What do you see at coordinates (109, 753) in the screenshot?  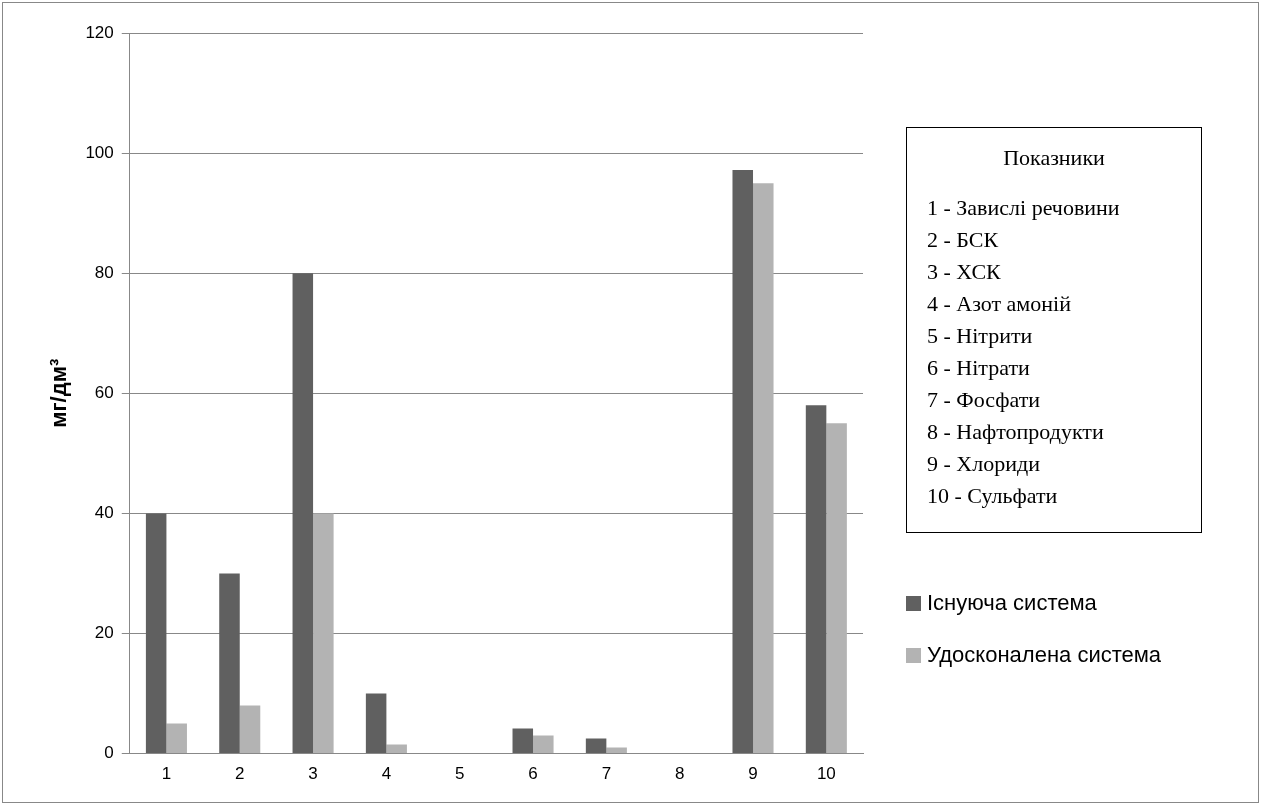 I see `y-tick-label: 0` at bounding box center [109, 753].